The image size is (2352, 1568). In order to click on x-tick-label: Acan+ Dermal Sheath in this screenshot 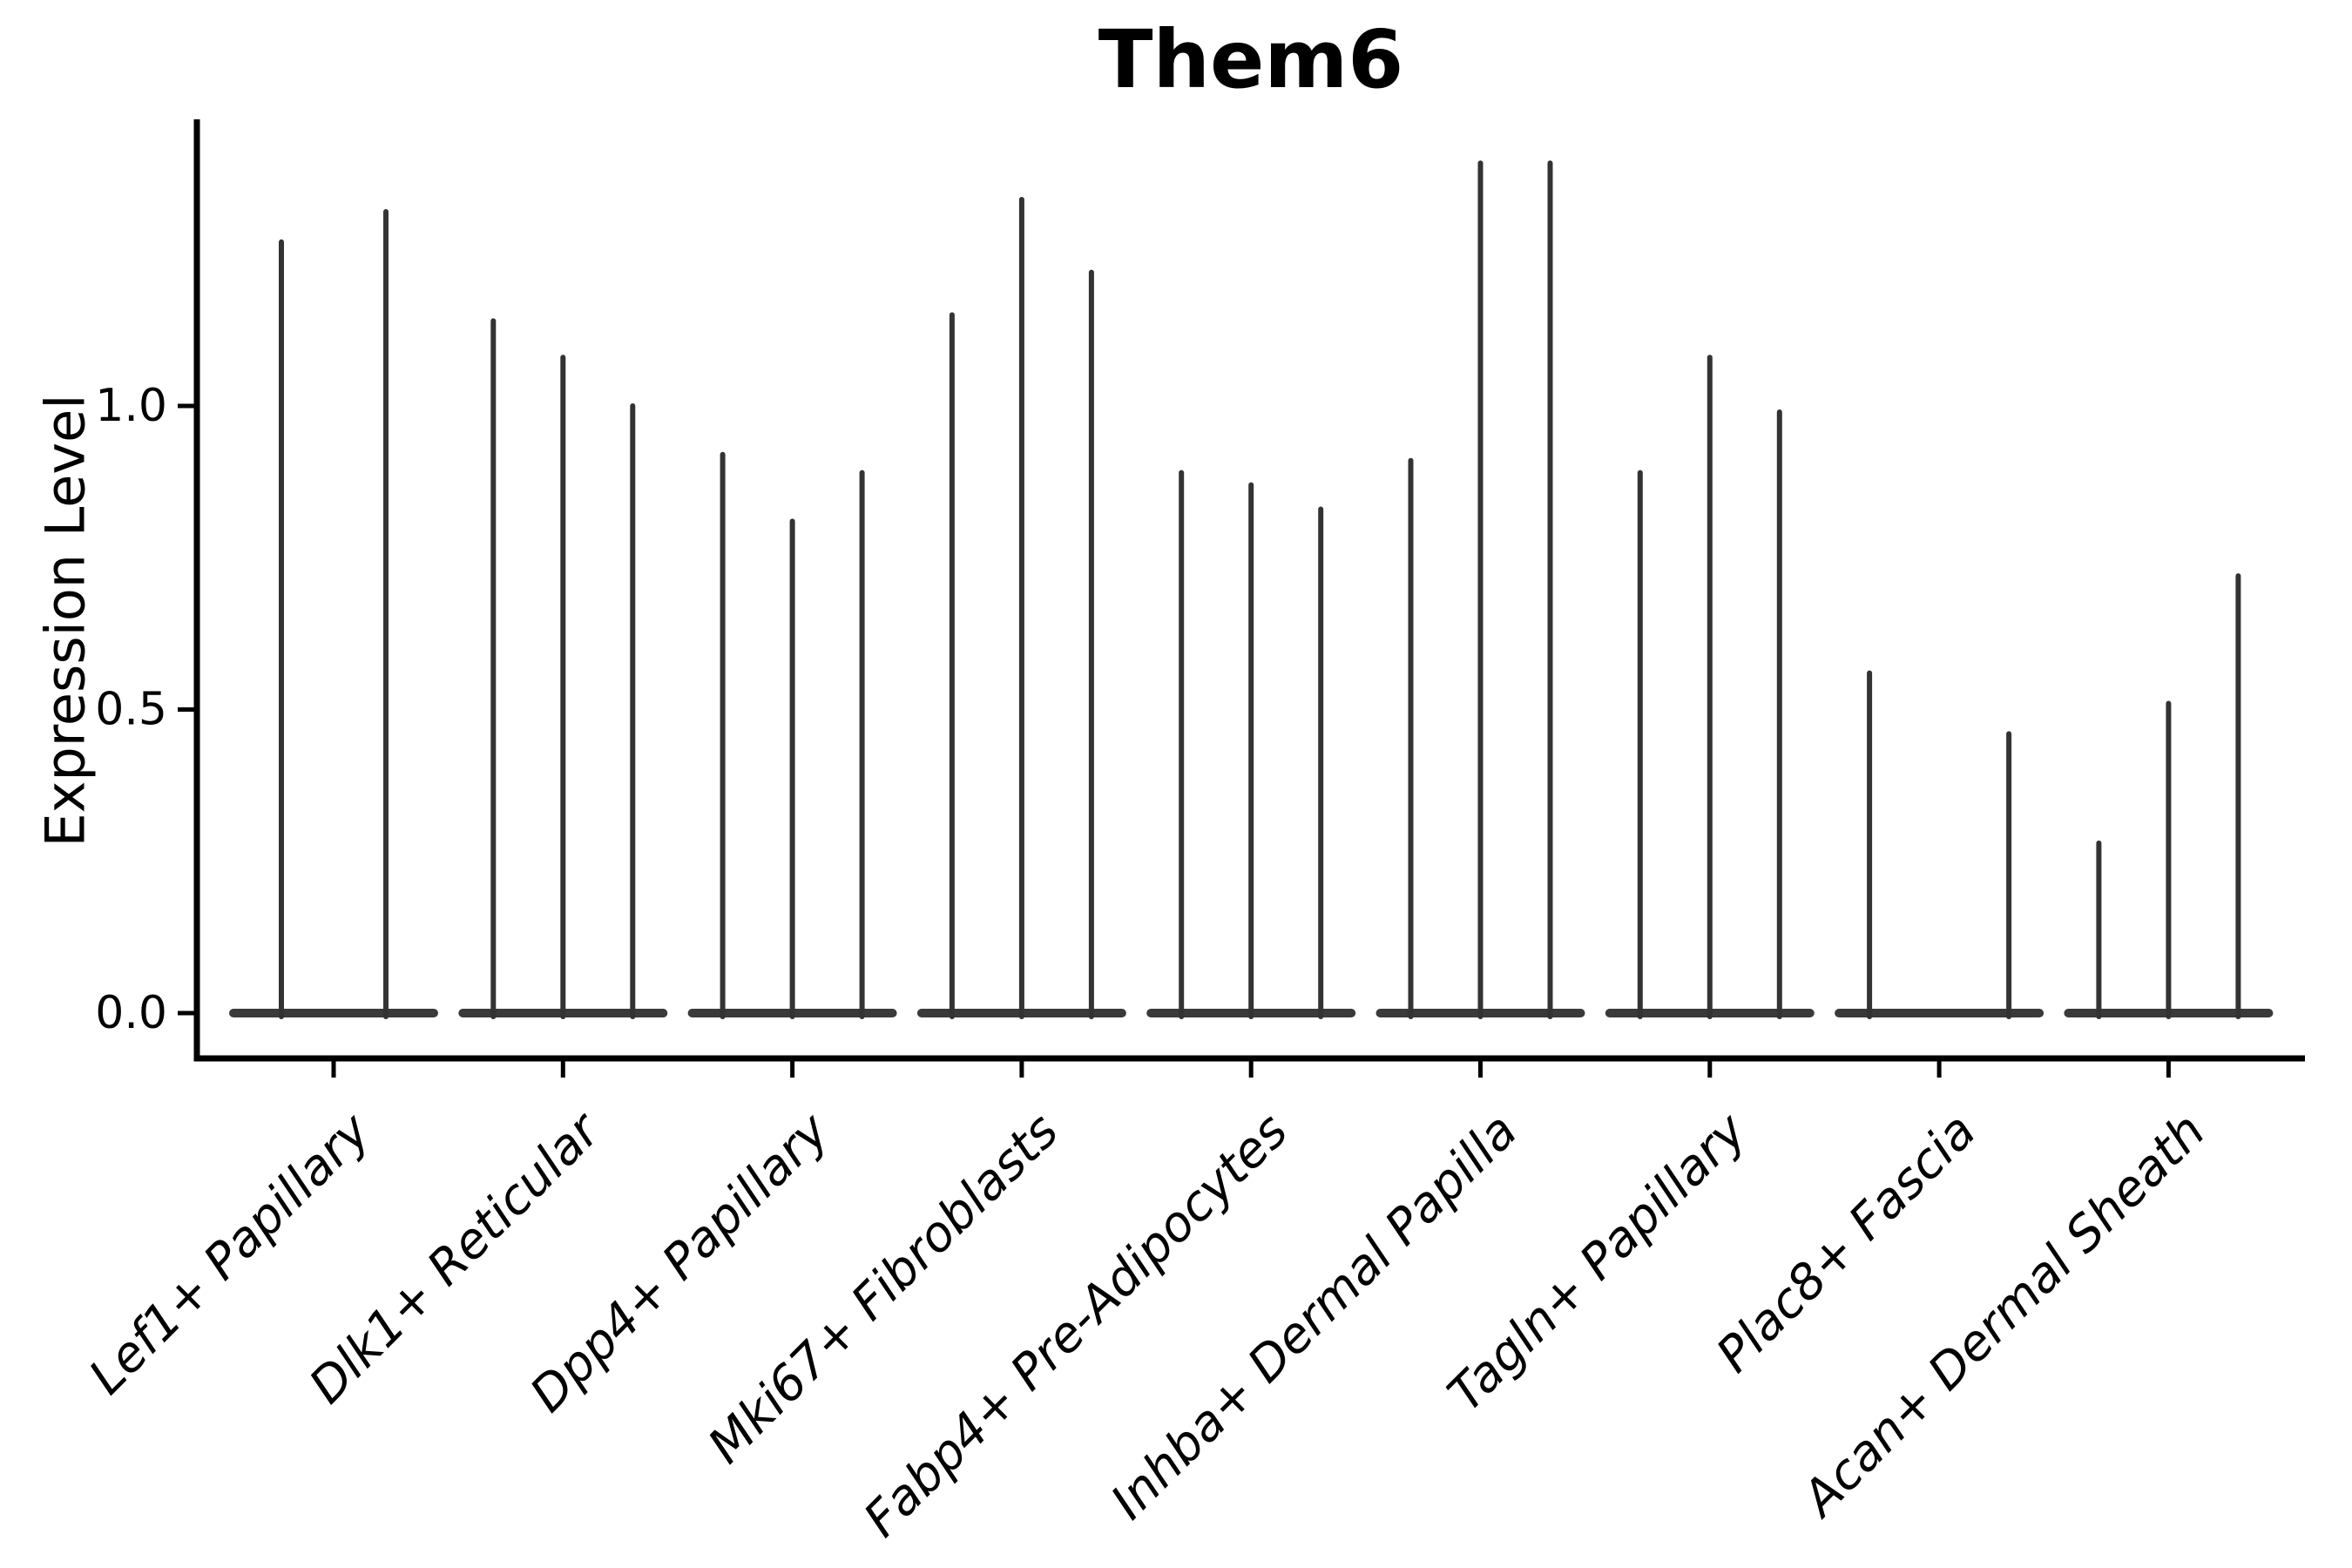, I will do `click(2003, 1316)`.